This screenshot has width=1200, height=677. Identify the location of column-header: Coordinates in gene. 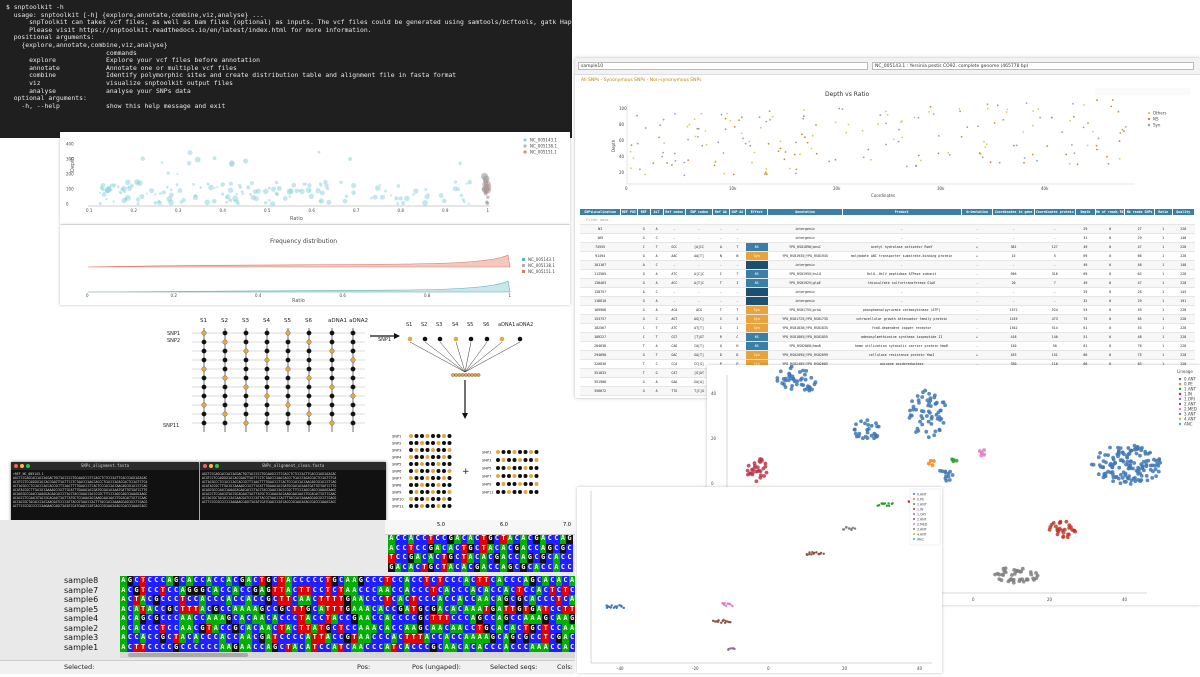
(1013, 212).